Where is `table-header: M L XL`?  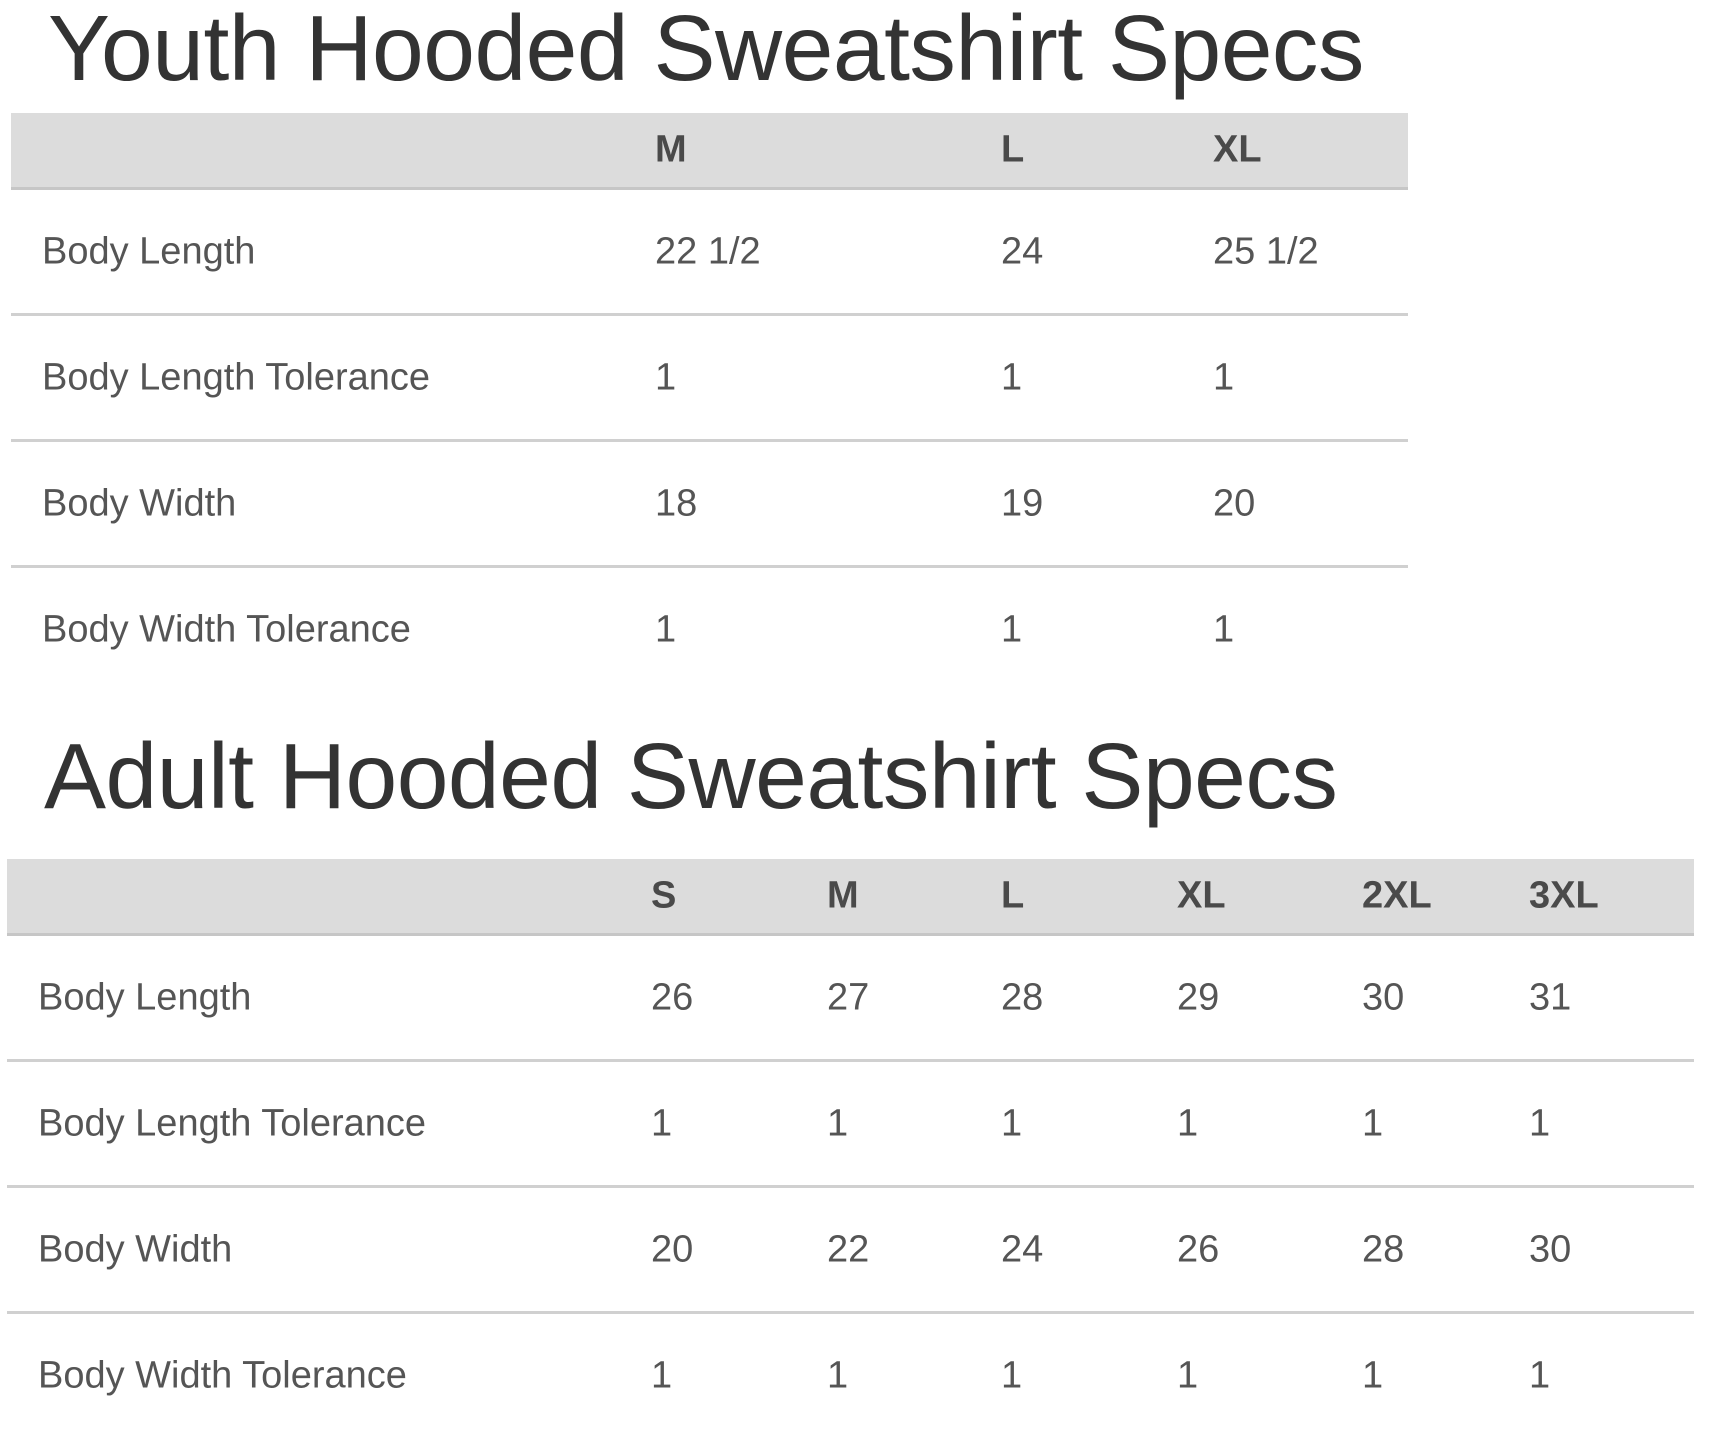 table-header: M L XL is located at coordinates (709, 151).